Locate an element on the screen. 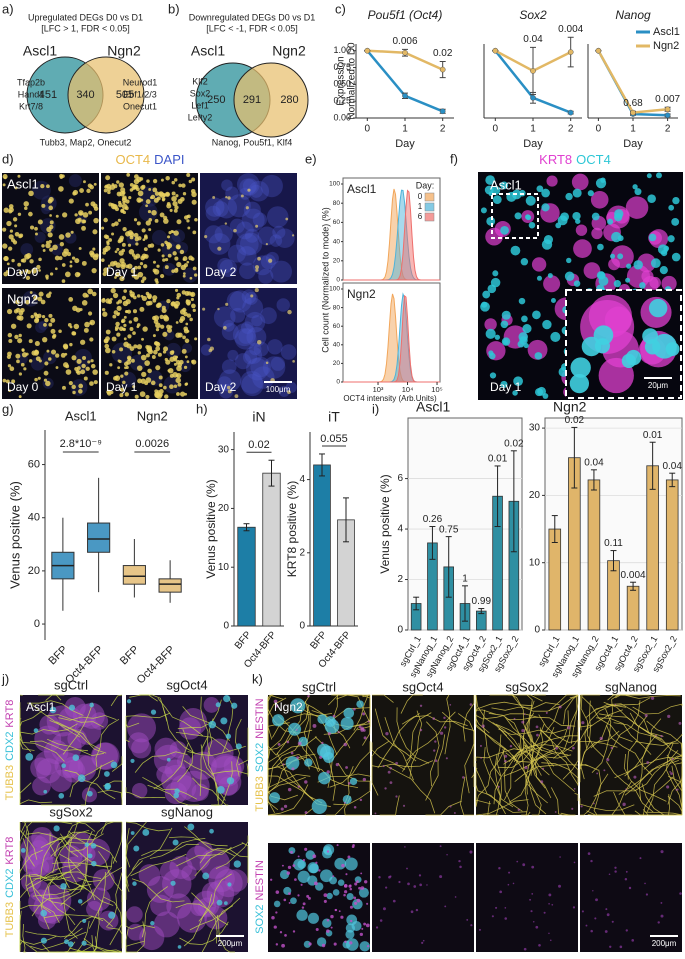  point is located at coordinates (442, 111).